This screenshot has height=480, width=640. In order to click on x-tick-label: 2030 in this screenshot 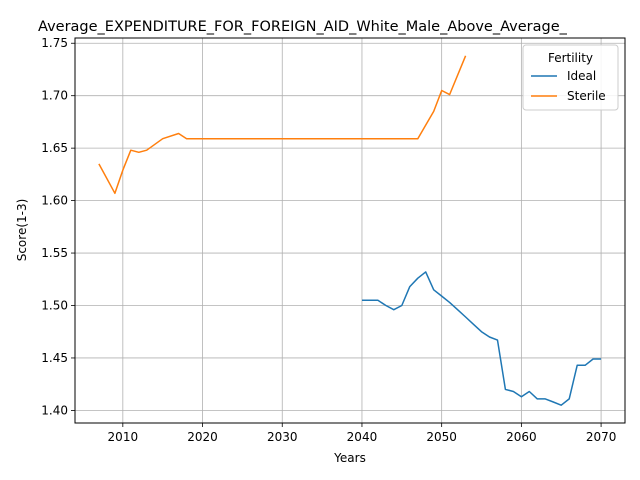, I will do `click(282, 437)`.